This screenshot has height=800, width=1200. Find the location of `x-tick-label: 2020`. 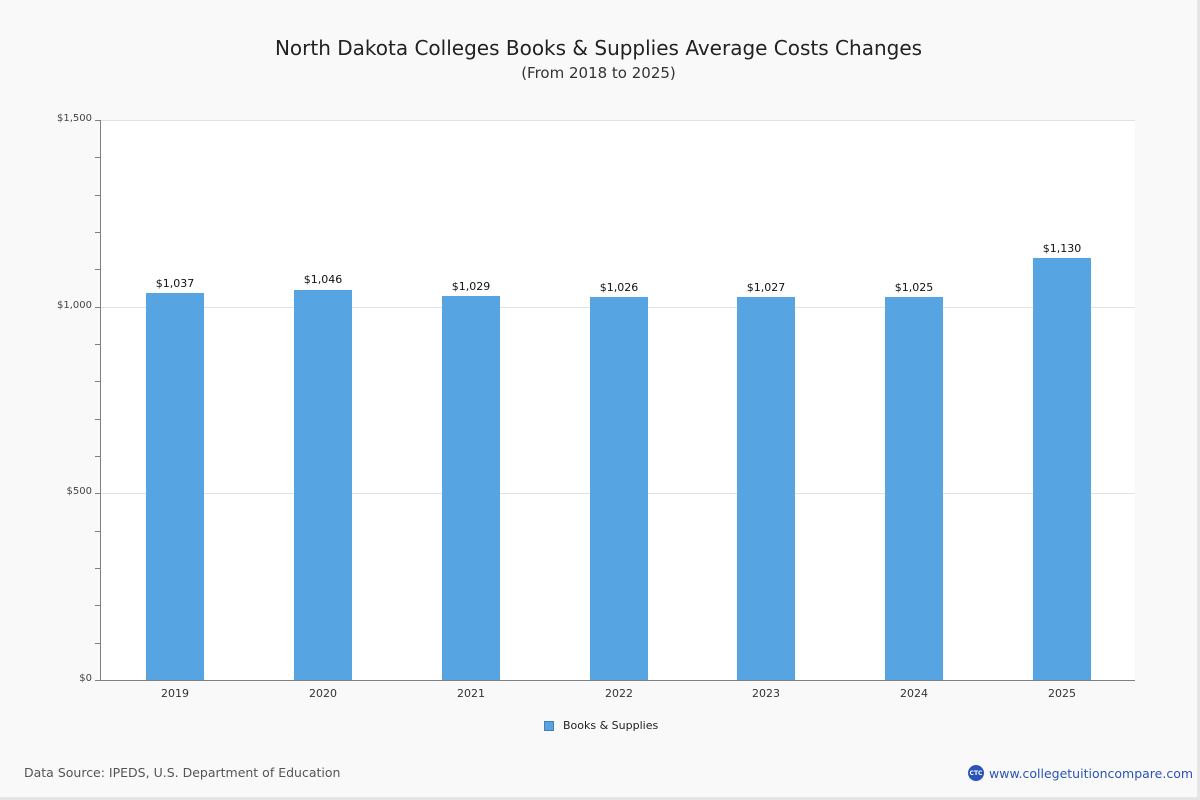

x-tick-label: 2020 is located at coordinates (323, 693).